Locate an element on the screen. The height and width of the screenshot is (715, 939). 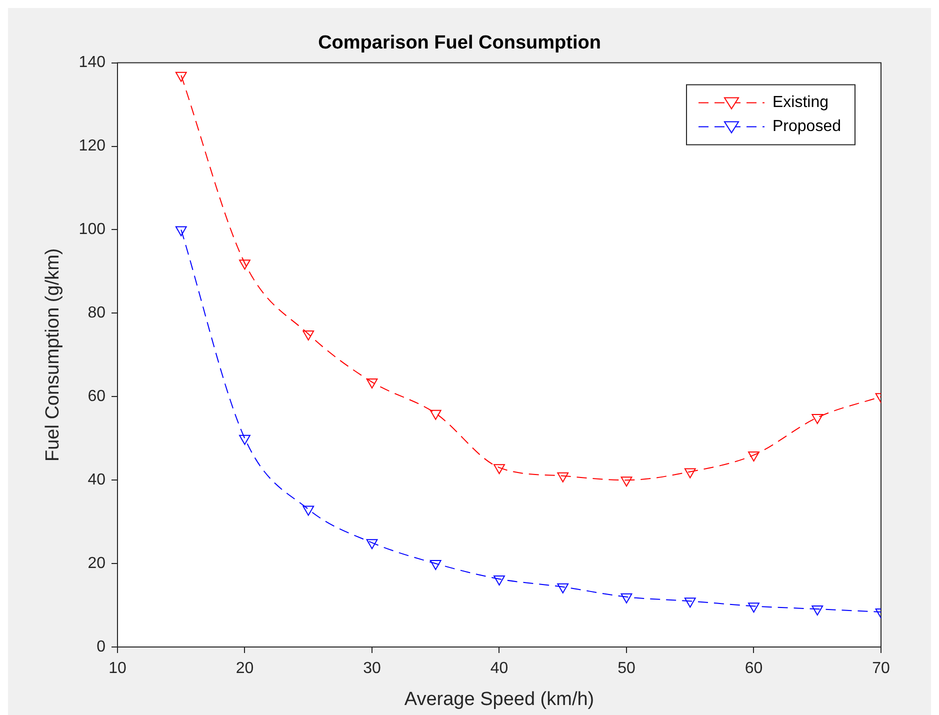
y-tick-label: 100 is located at coordinates (92, 229).